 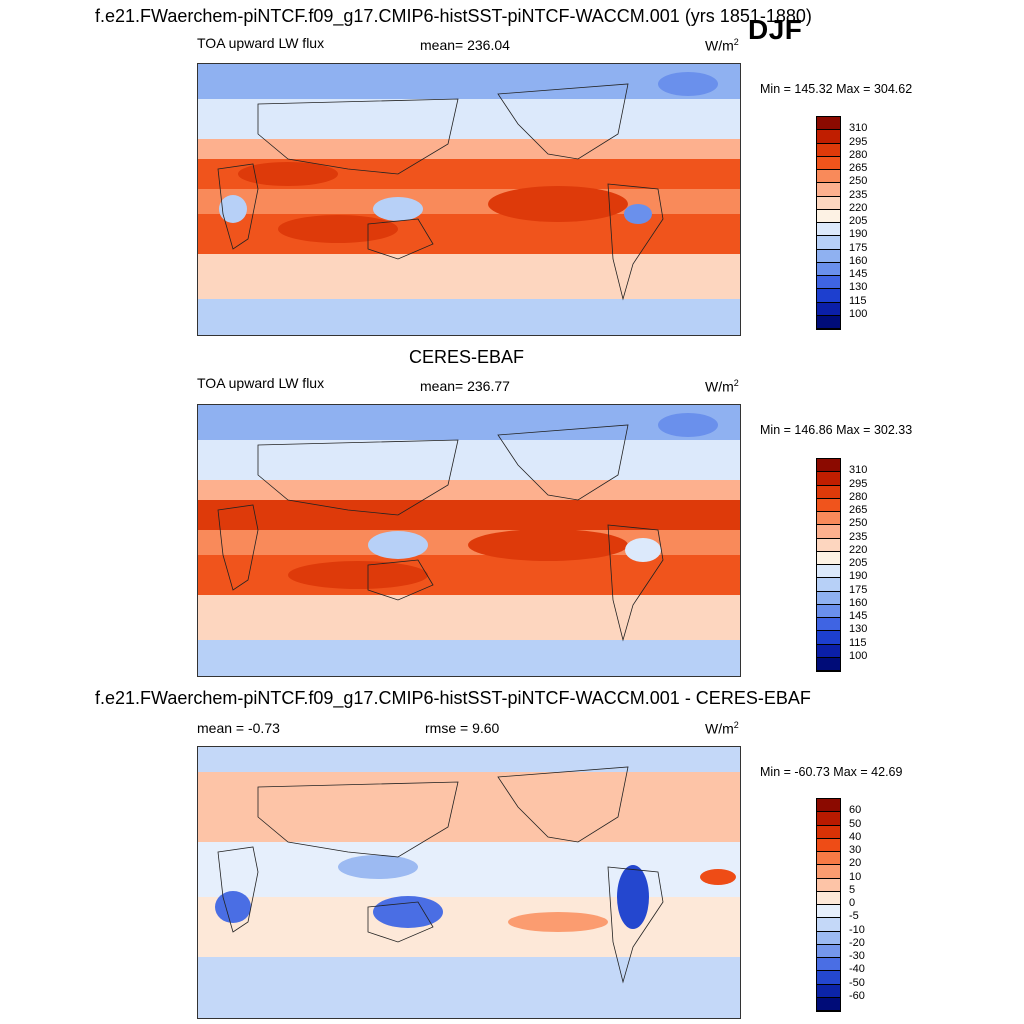 I want to click on colorbar-tick-label: 130, so click(x=858, y=629).